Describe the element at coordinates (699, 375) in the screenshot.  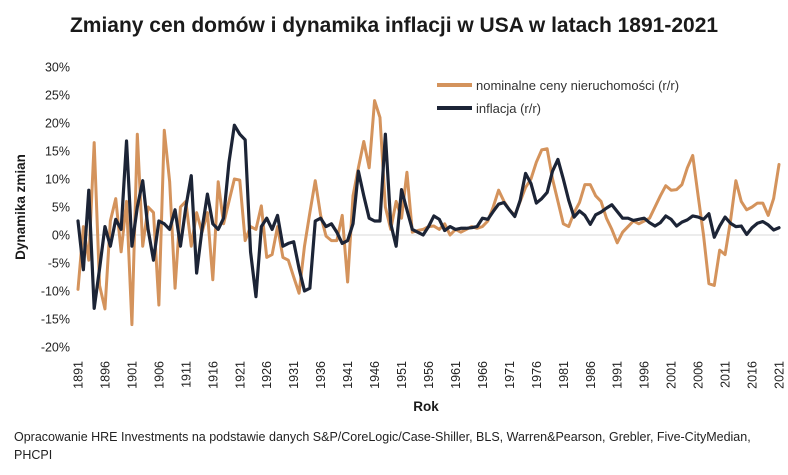
I see `x-tick-label: 2006` at that location.